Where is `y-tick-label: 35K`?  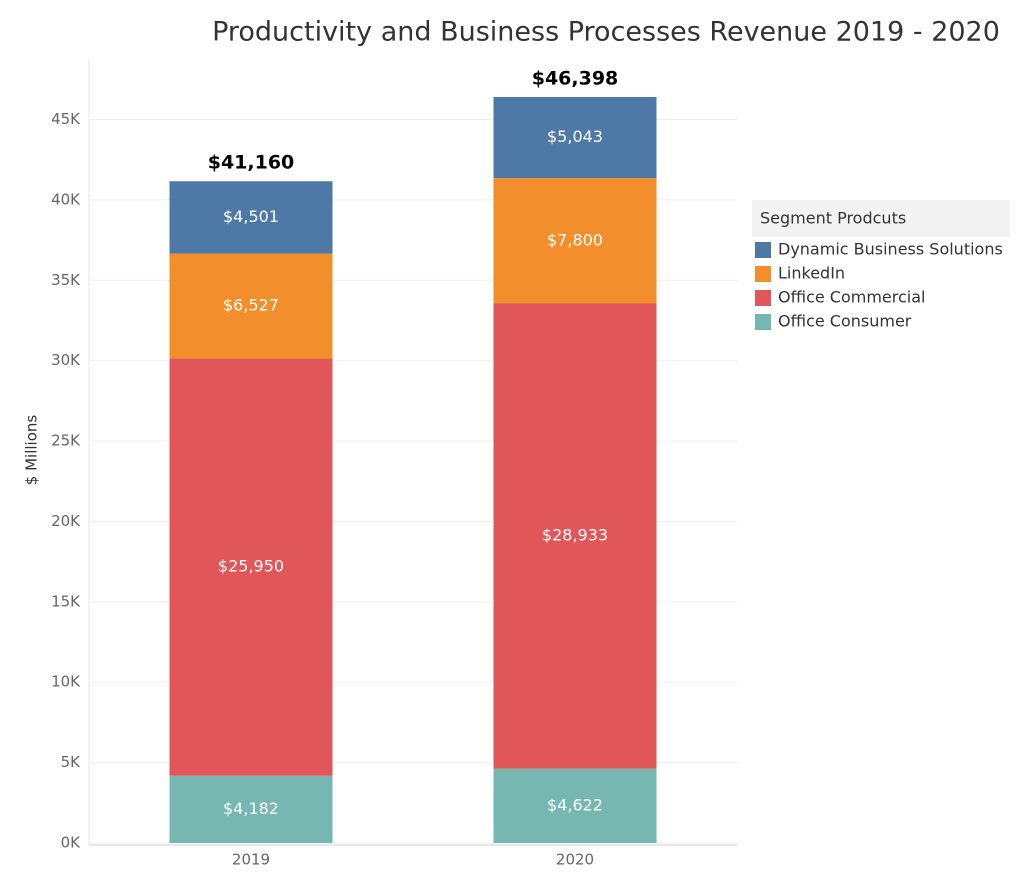
y-tick-label: 35K is located at coordinates (66, 280).